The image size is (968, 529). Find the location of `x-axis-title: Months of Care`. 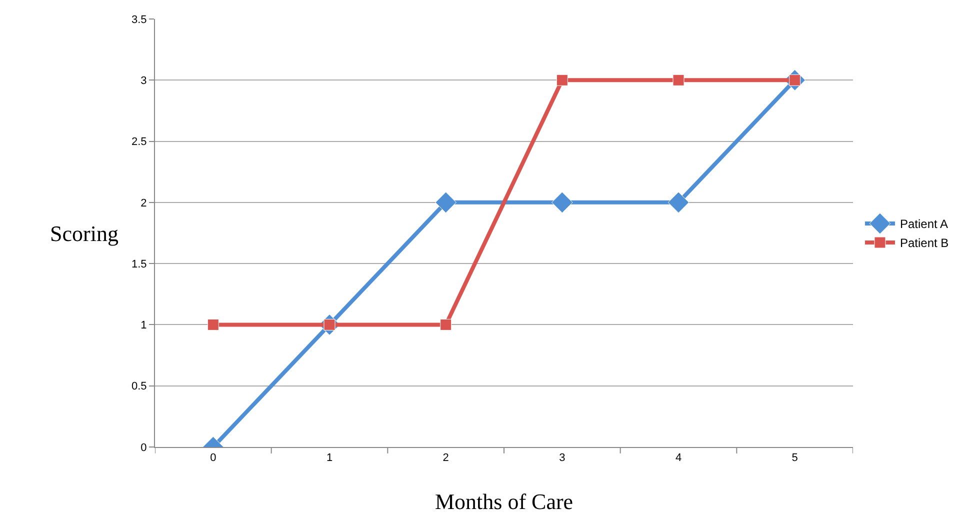

x-axis-title: Months of Care is located at coordinates (504, 501).